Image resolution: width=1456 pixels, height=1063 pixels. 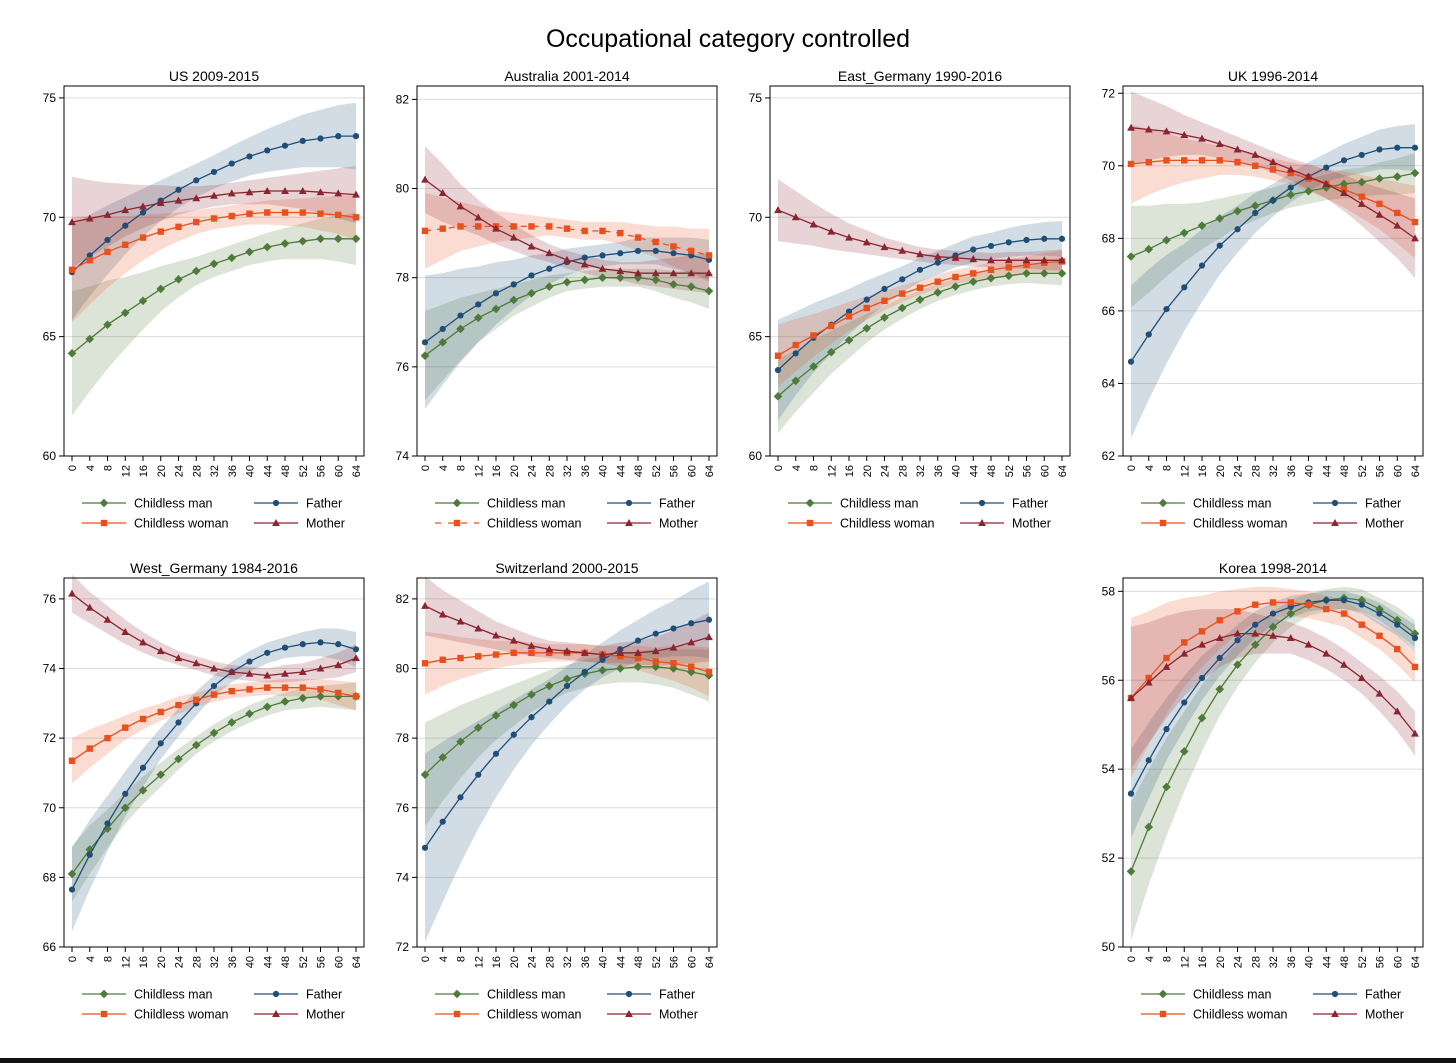 I want to click on legend-label-childless-man: Childless man, so click(x=526, y=995).